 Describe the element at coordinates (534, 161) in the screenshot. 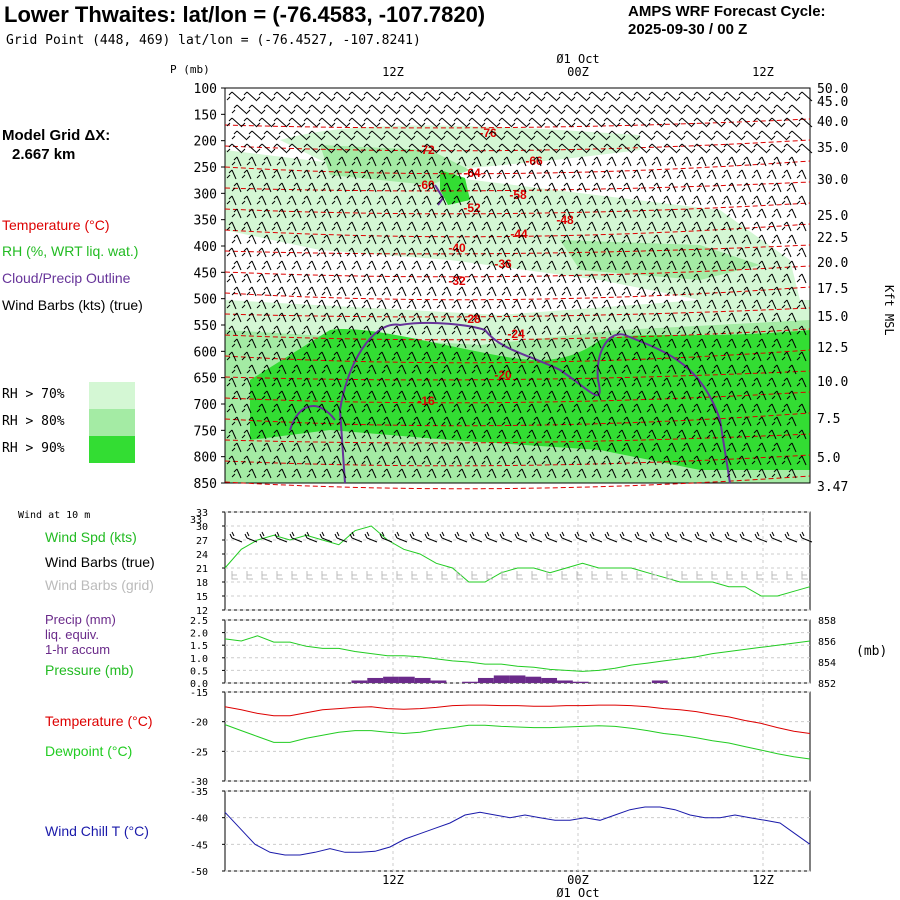

I see `temperature-contour-label: -66` at that location.